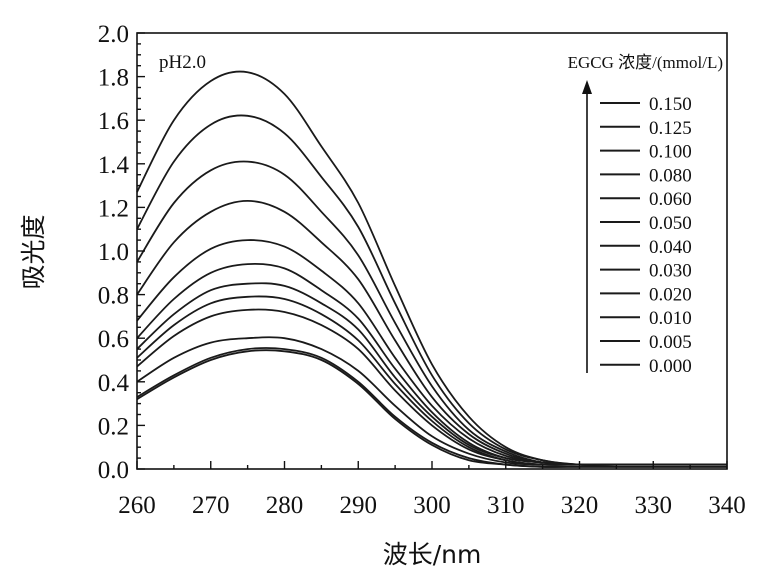  I want to click on legend-label: 0.000, so click(670, 366).